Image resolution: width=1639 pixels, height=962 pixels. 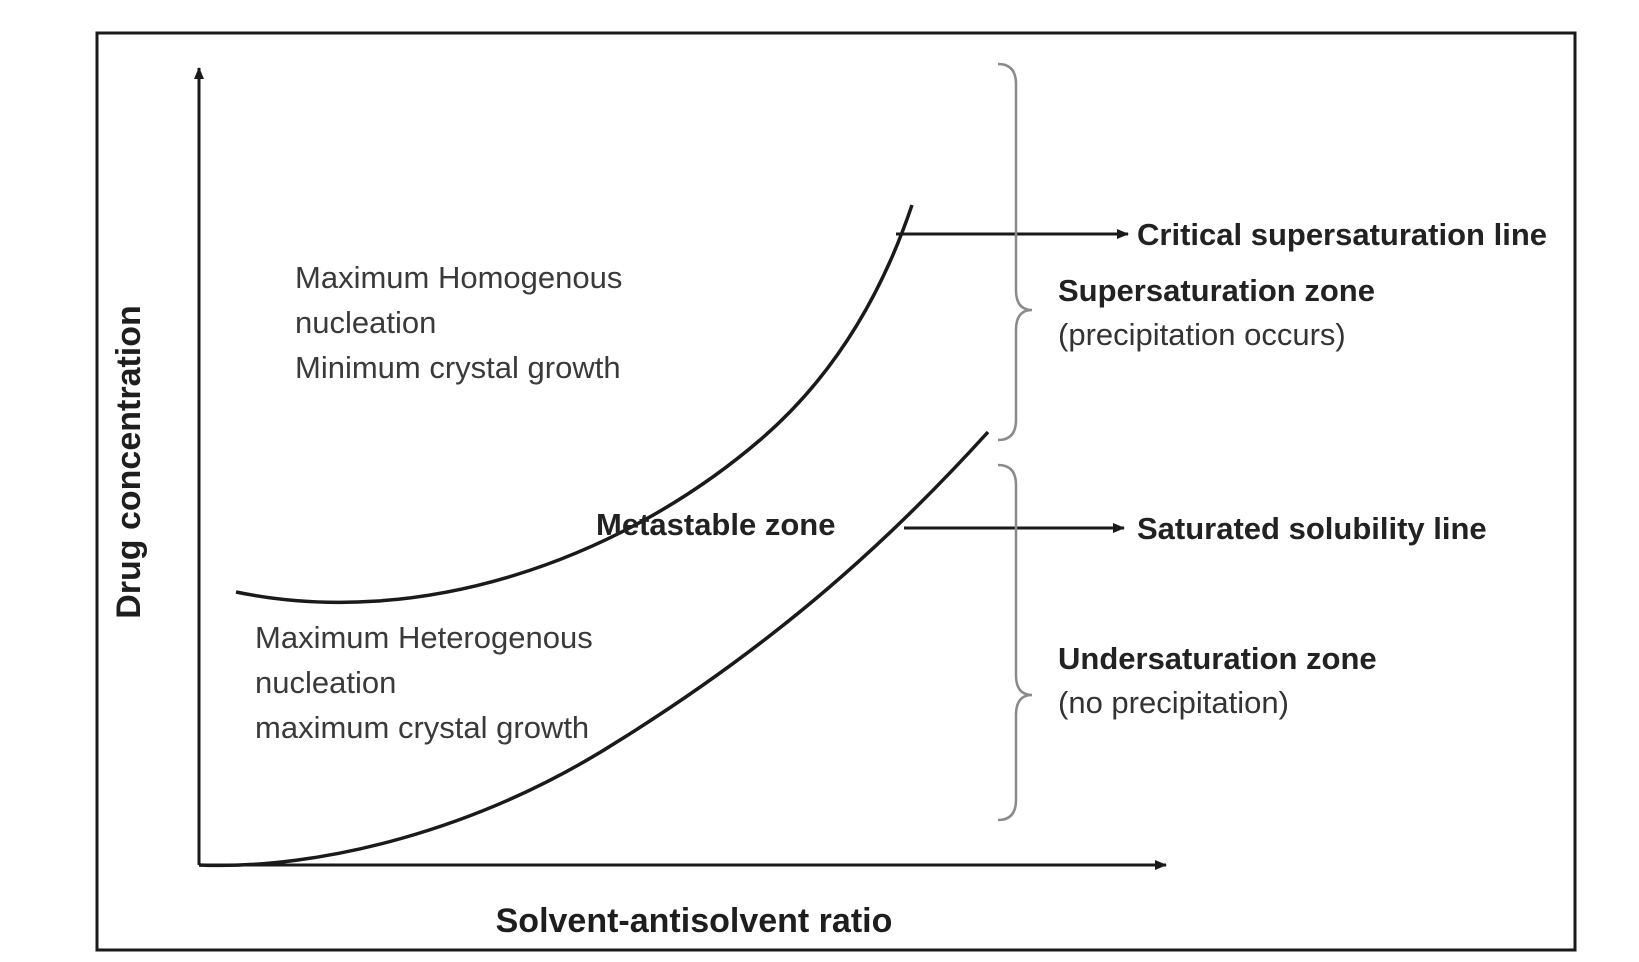 I want to click on y-axis-label: Drug concentration, so click(x=129, y=462).